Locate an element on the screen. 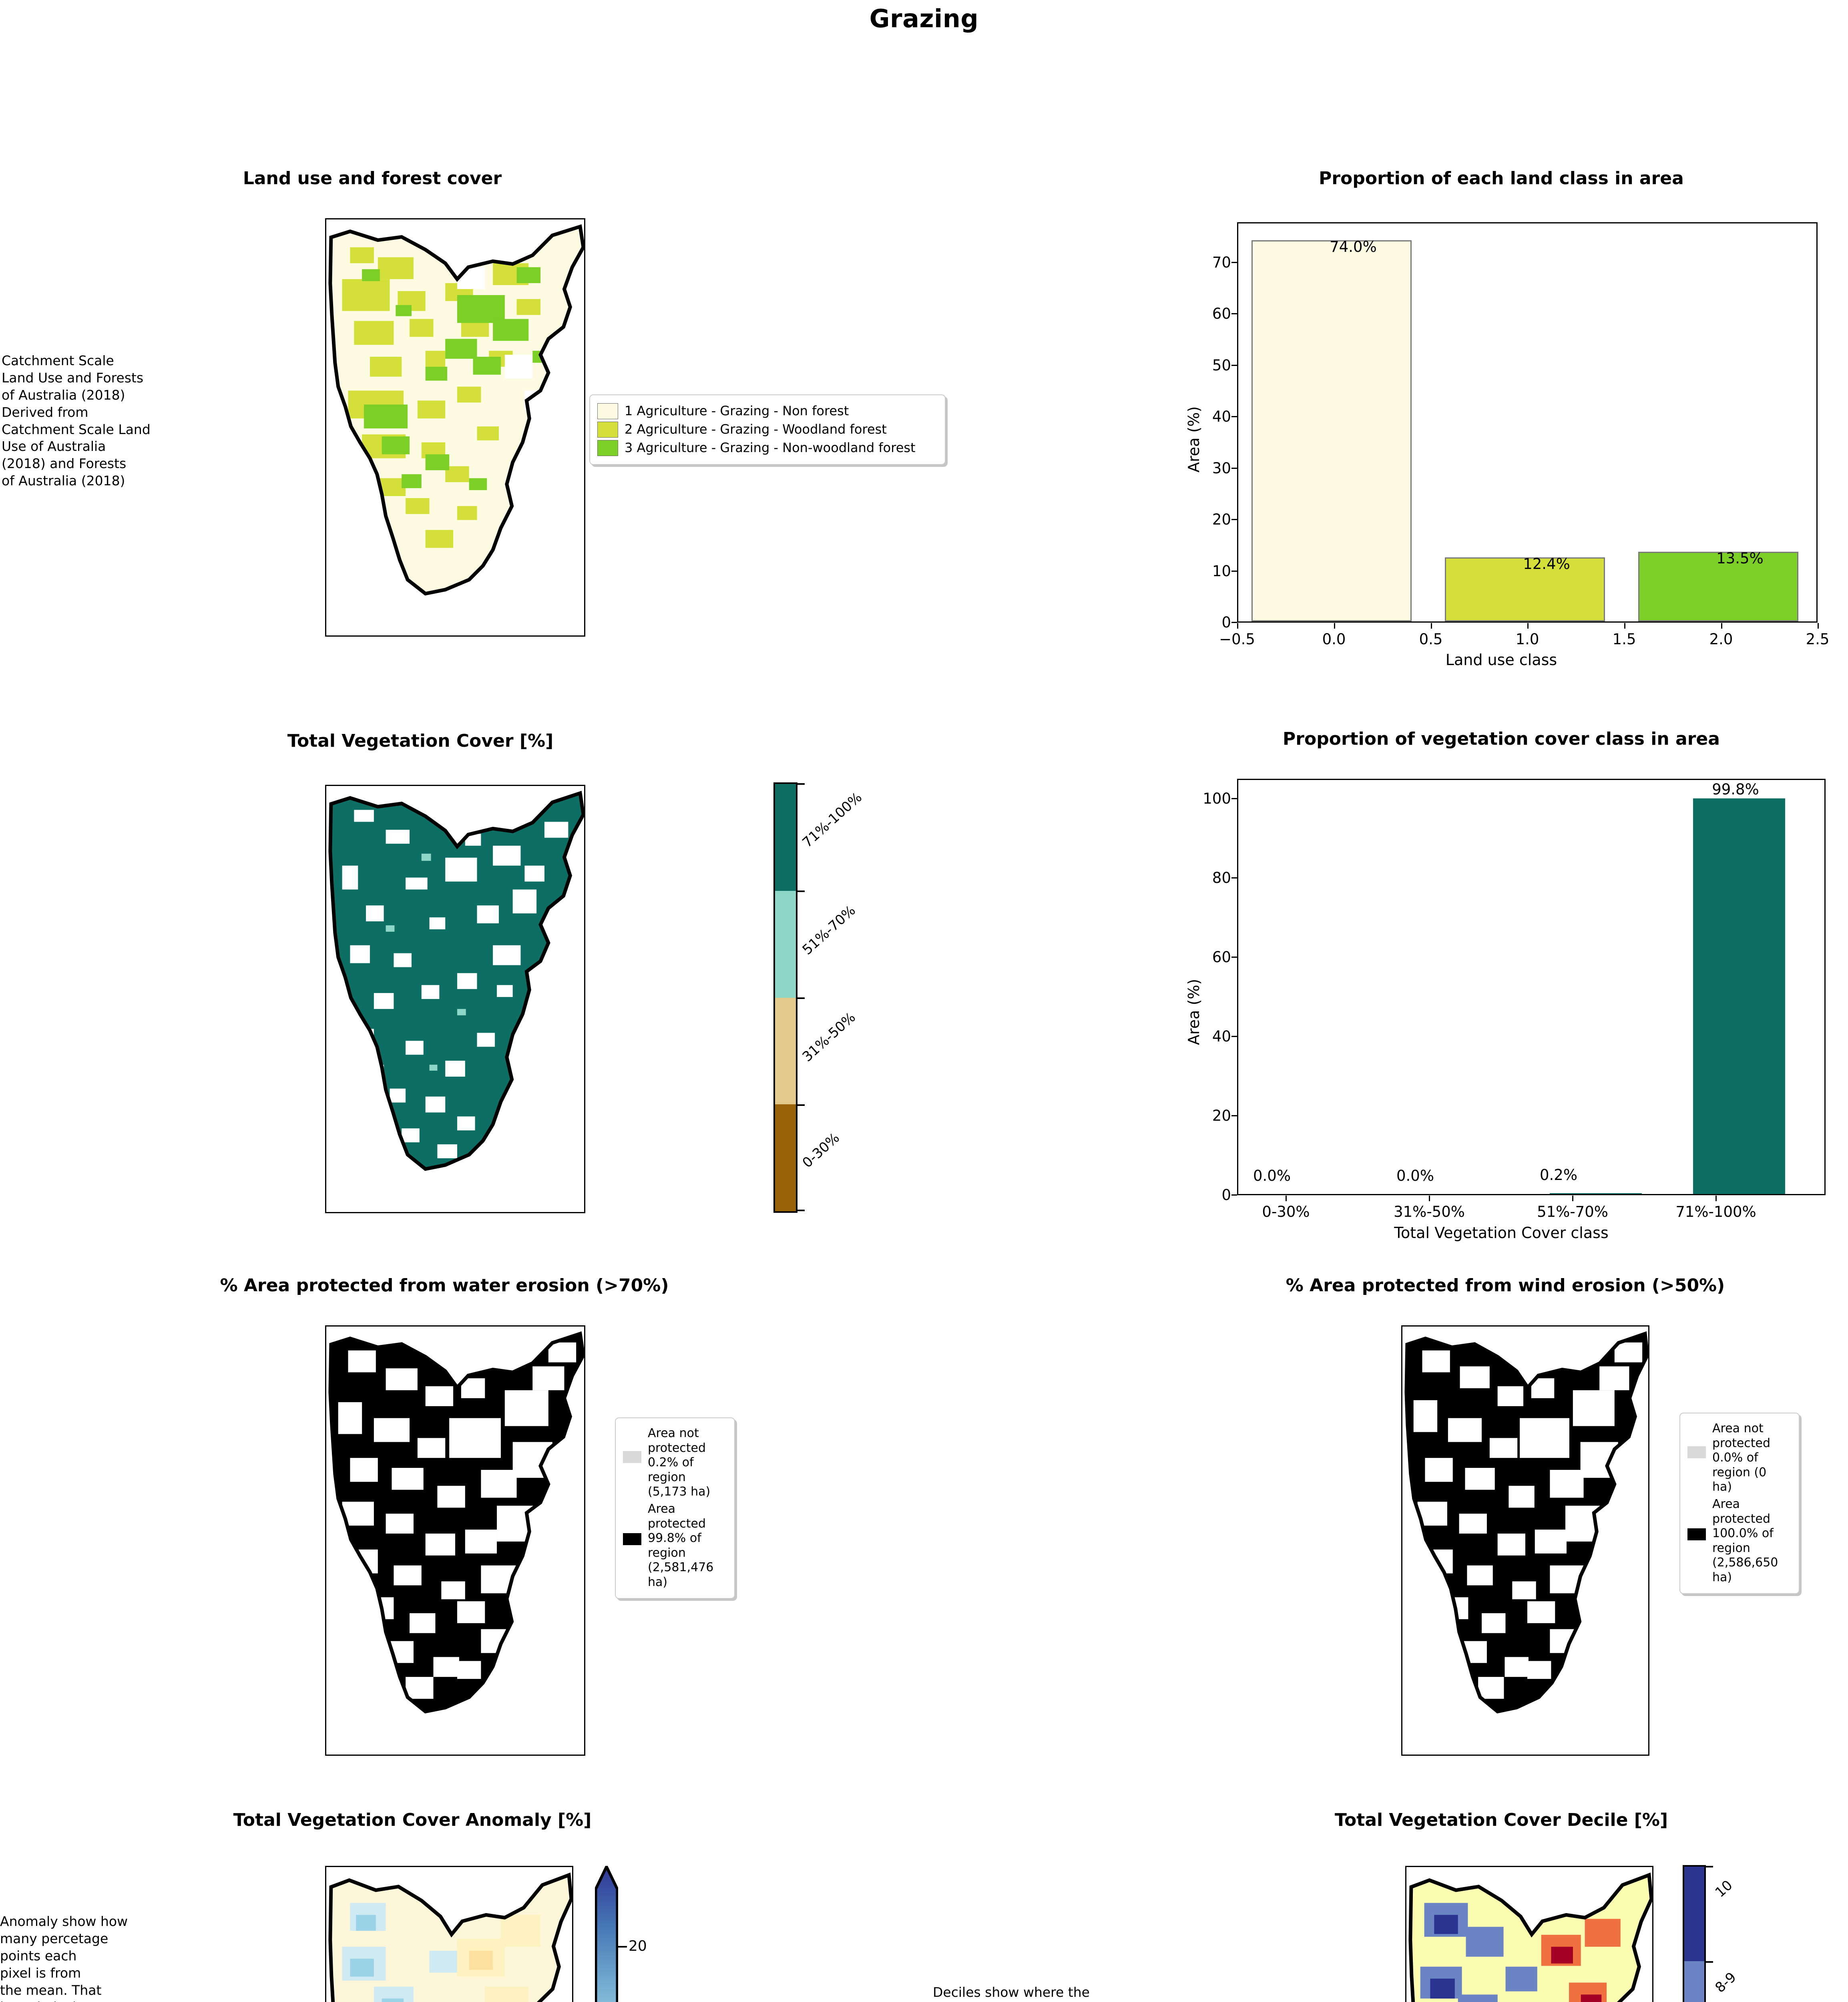 The image size is (1848, 2002). xtick-label-1.5: 1.5 is located at coordinates (1624, 639).